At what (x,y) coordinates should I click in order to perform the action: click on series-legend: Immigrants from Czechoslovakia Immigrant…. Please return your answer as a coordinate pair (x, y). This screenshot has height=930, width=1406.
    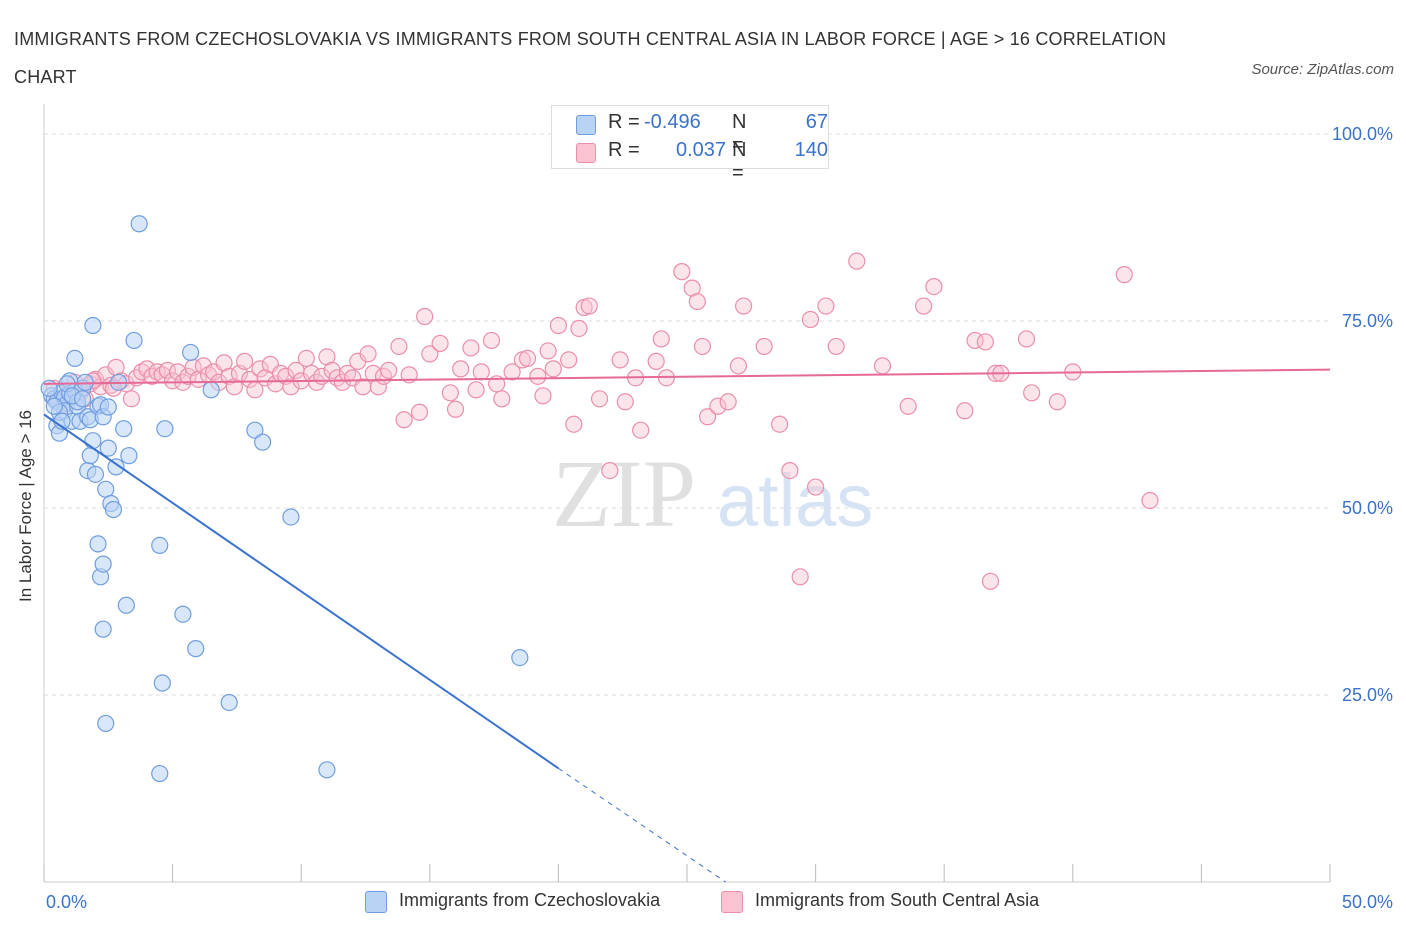
    Looking at the image, I should click on (703, 902).